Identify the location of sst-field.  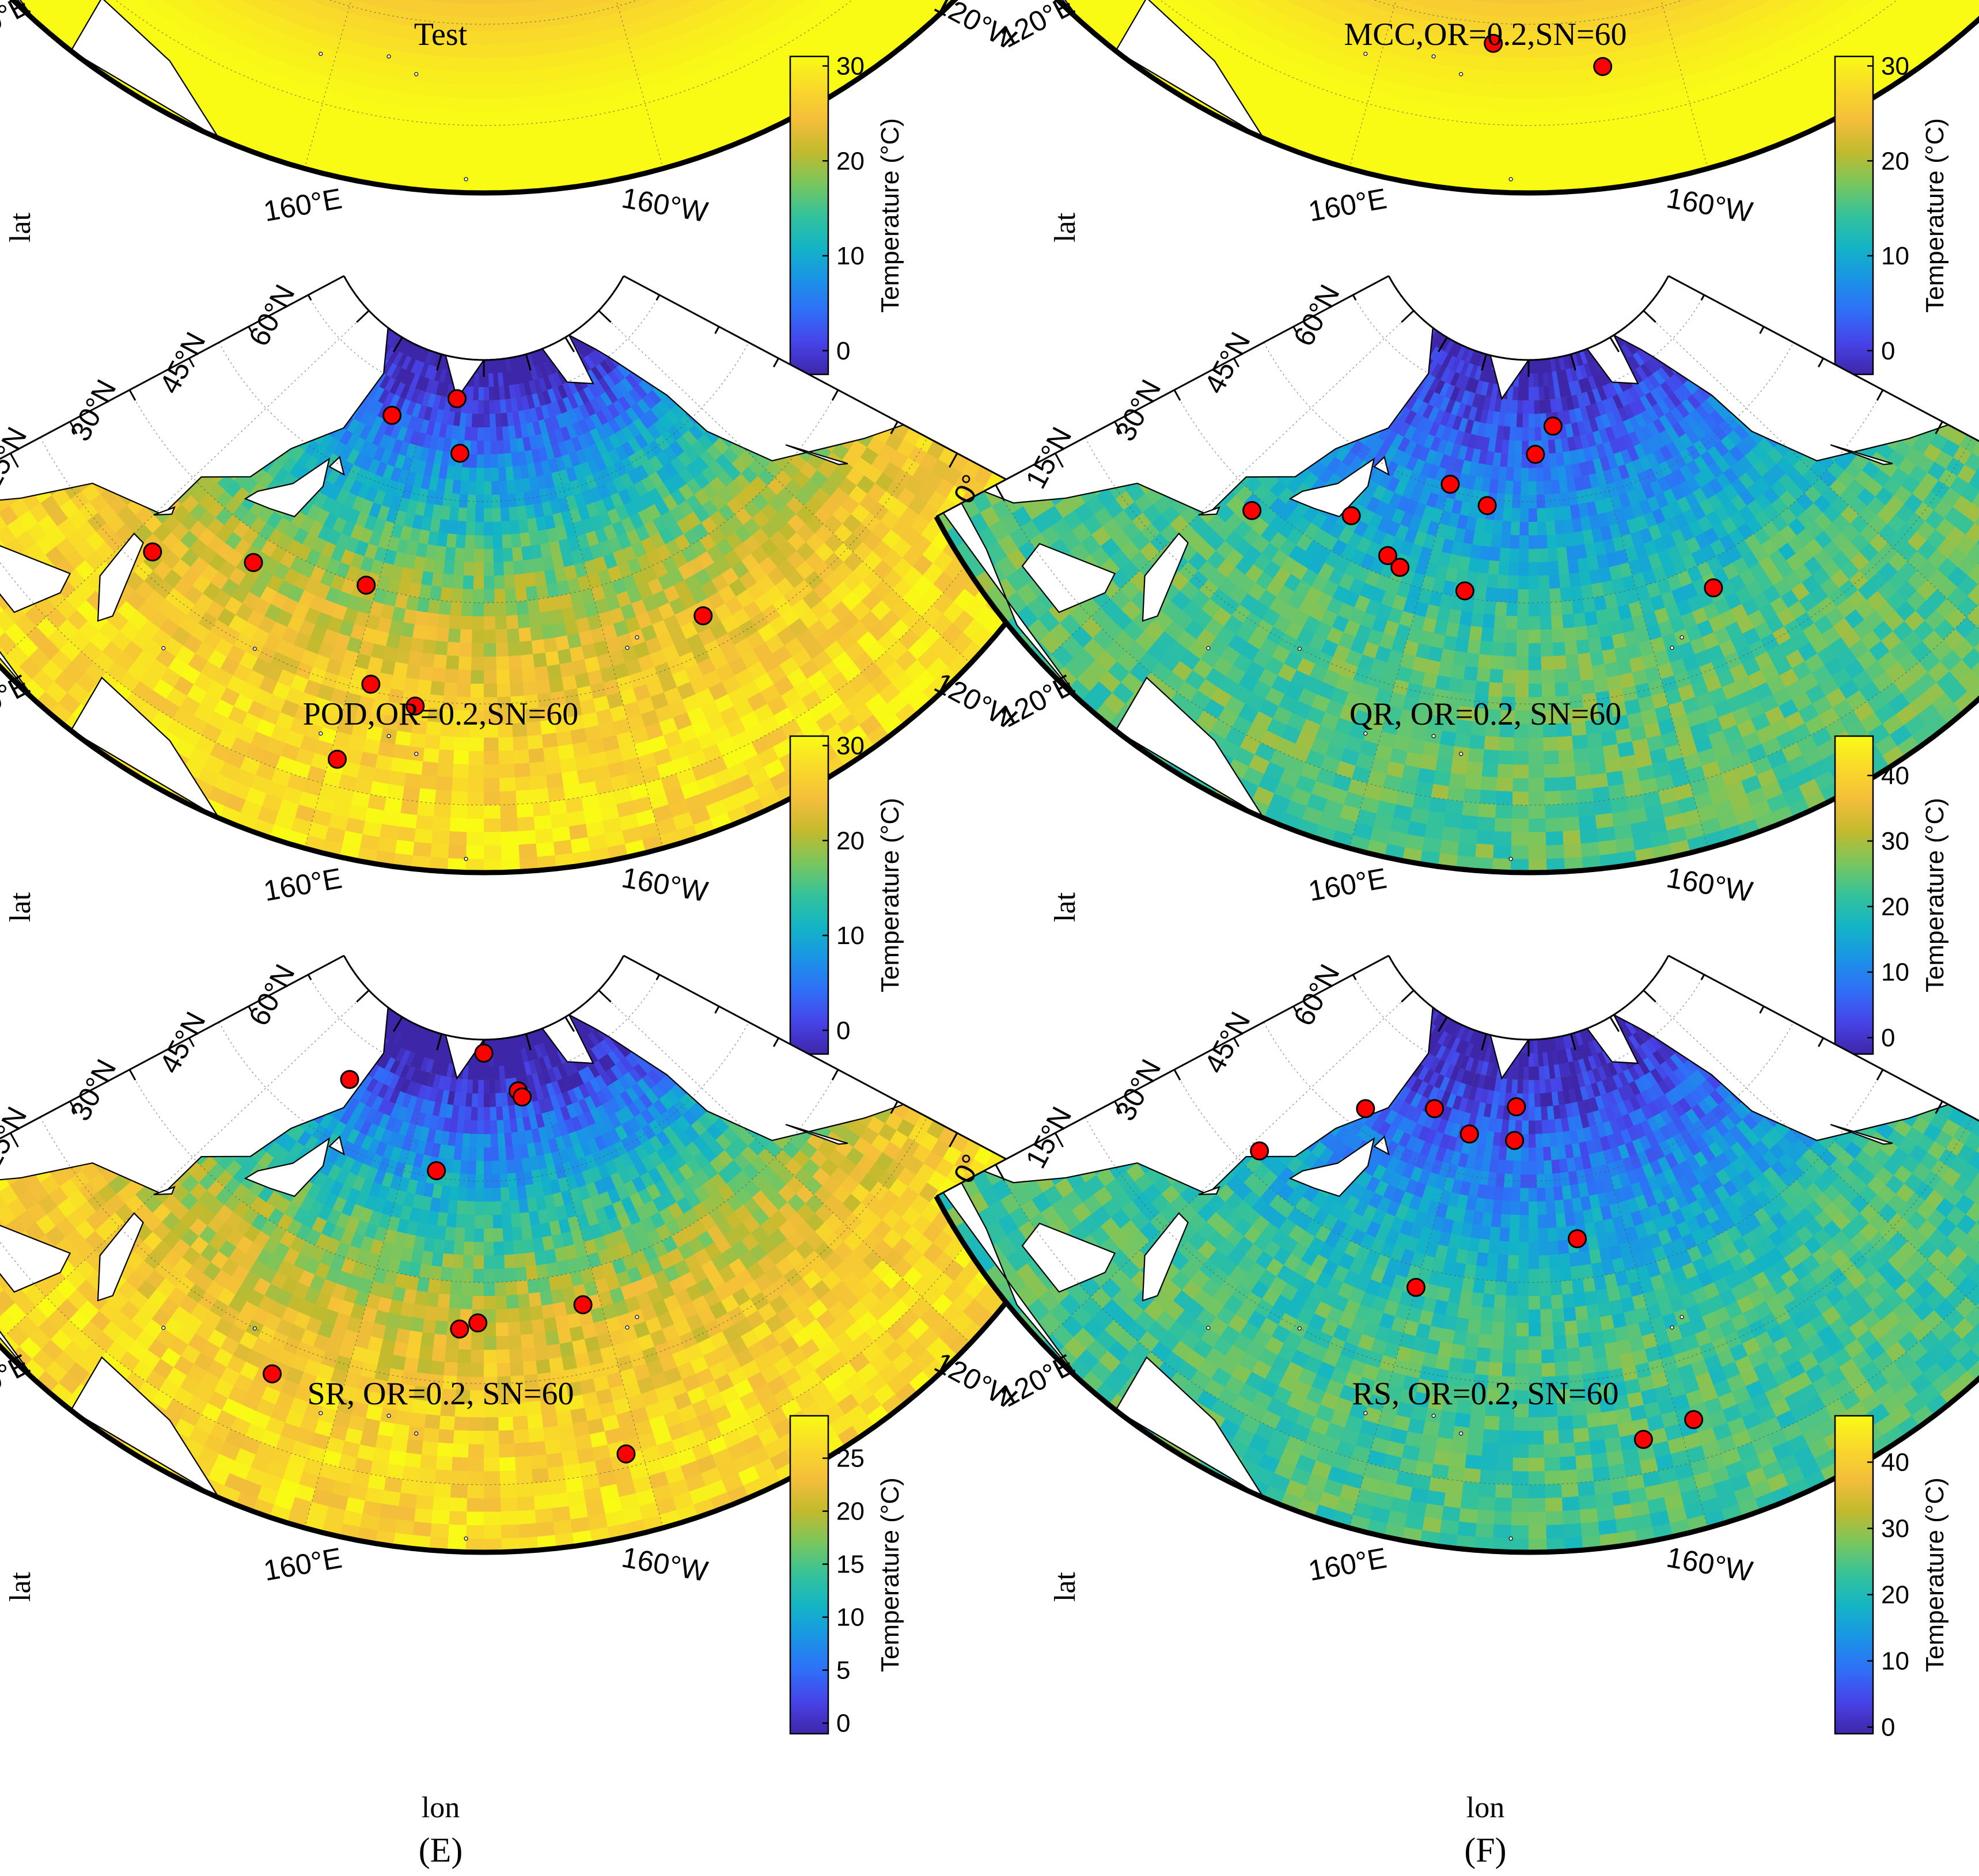
(479, 97).